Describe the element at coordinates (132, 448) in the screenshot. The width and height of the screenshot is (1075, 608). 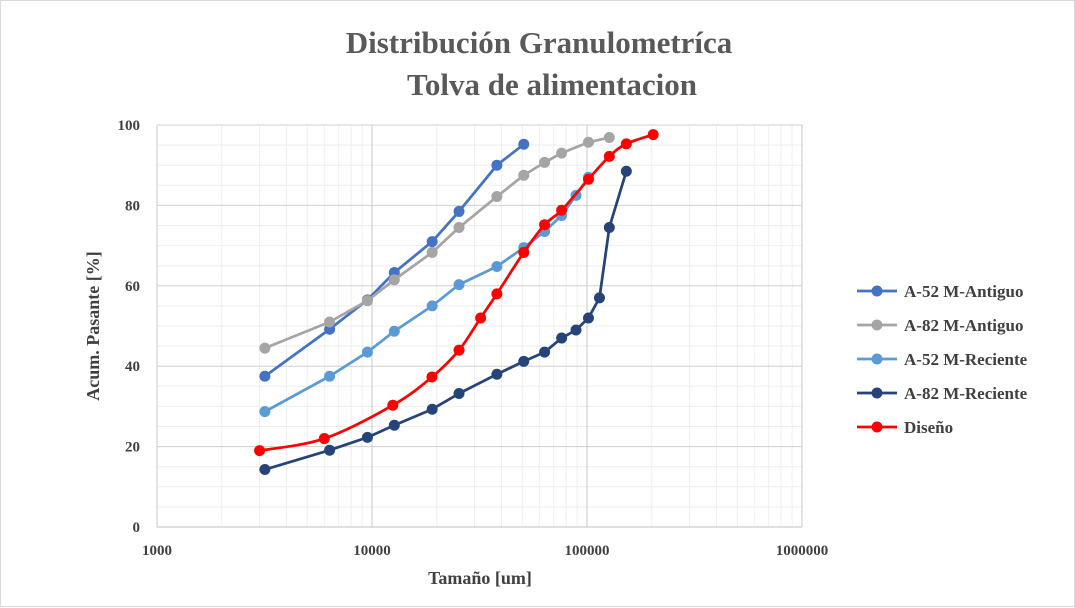
I see `y-tick-label: 20` at that location.